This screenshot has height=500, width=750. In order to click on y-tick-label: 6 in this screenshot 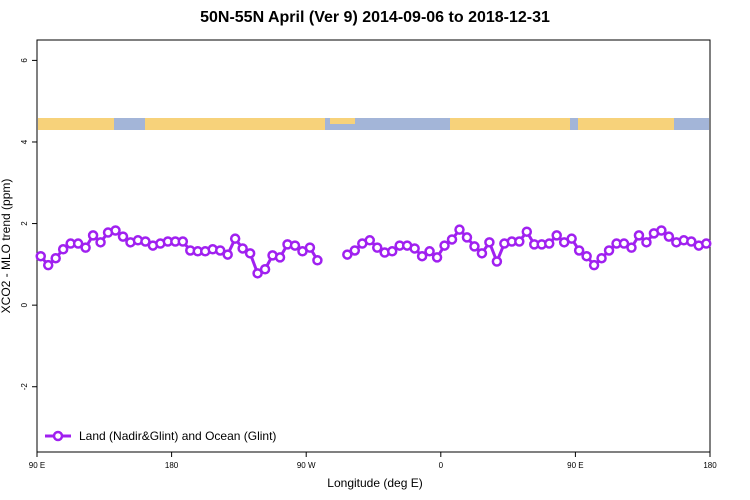, I will do `click(24, 60)`.